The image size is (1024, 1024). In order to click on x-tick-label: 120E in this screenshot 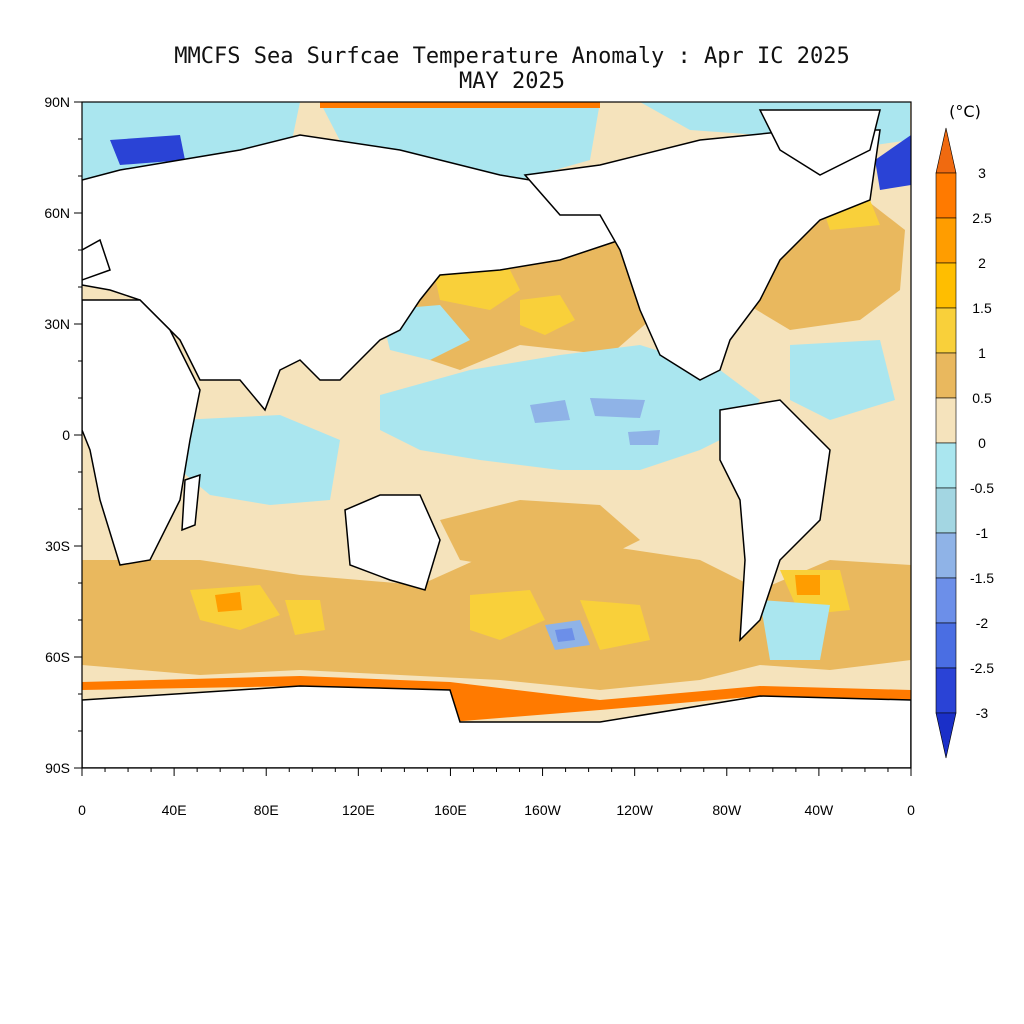, I will do `click(358, 810)`.